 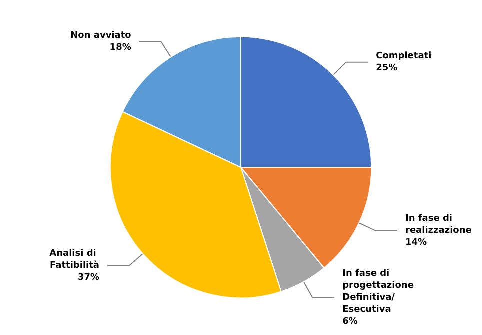 What do you see at coordinates (350, 321) in the screenshot?
I see `data-label: 6%` at bounding box center [350, 321].